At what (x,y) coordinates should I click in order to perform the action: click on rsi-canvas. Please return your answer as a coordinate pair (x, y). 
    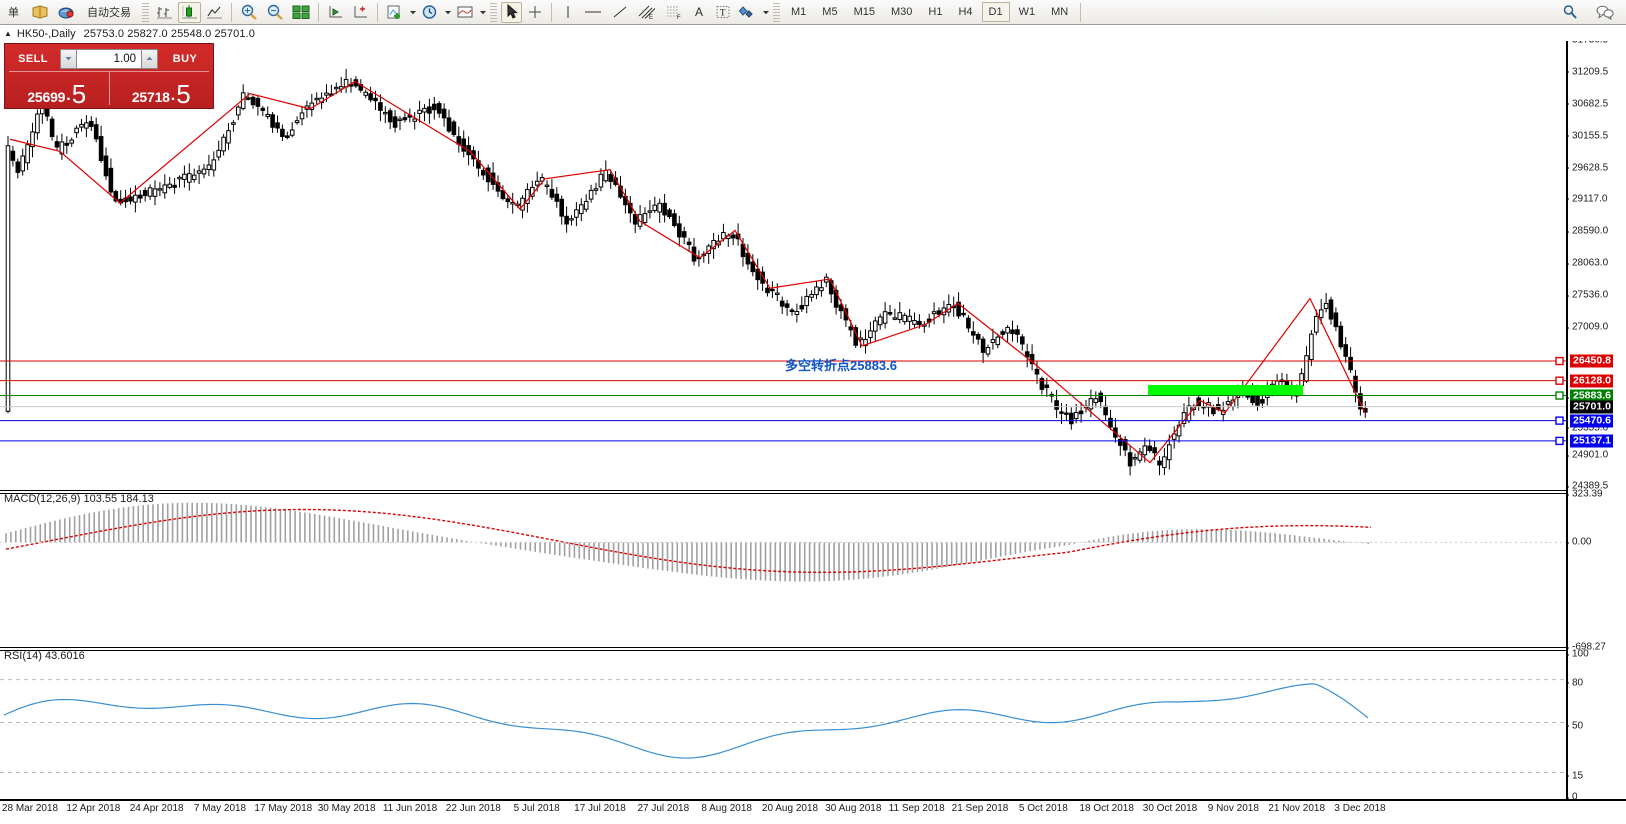
    Looking at the image, I should click on (783, 726).